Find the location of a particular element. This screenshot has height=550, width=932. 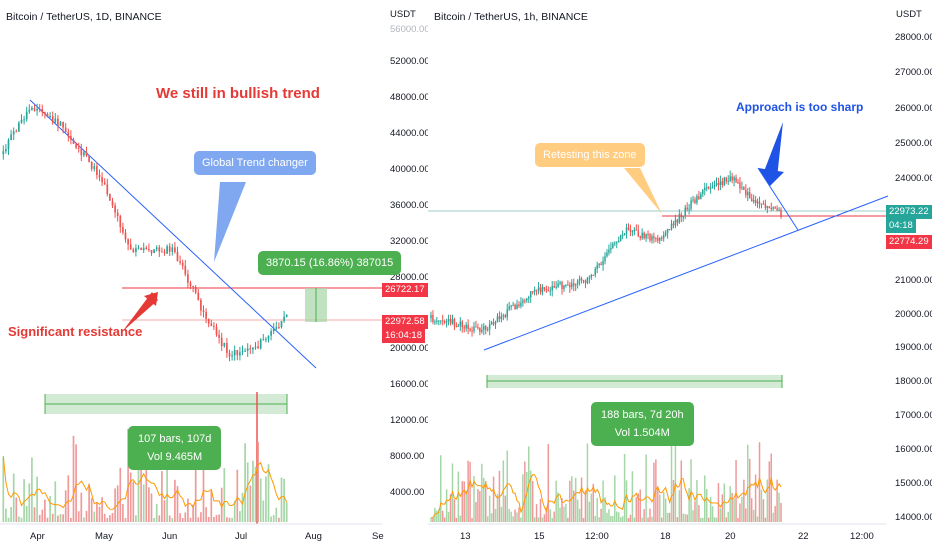

daily-resistance-tag: 26722.17 is located at coordinates (405, 290).